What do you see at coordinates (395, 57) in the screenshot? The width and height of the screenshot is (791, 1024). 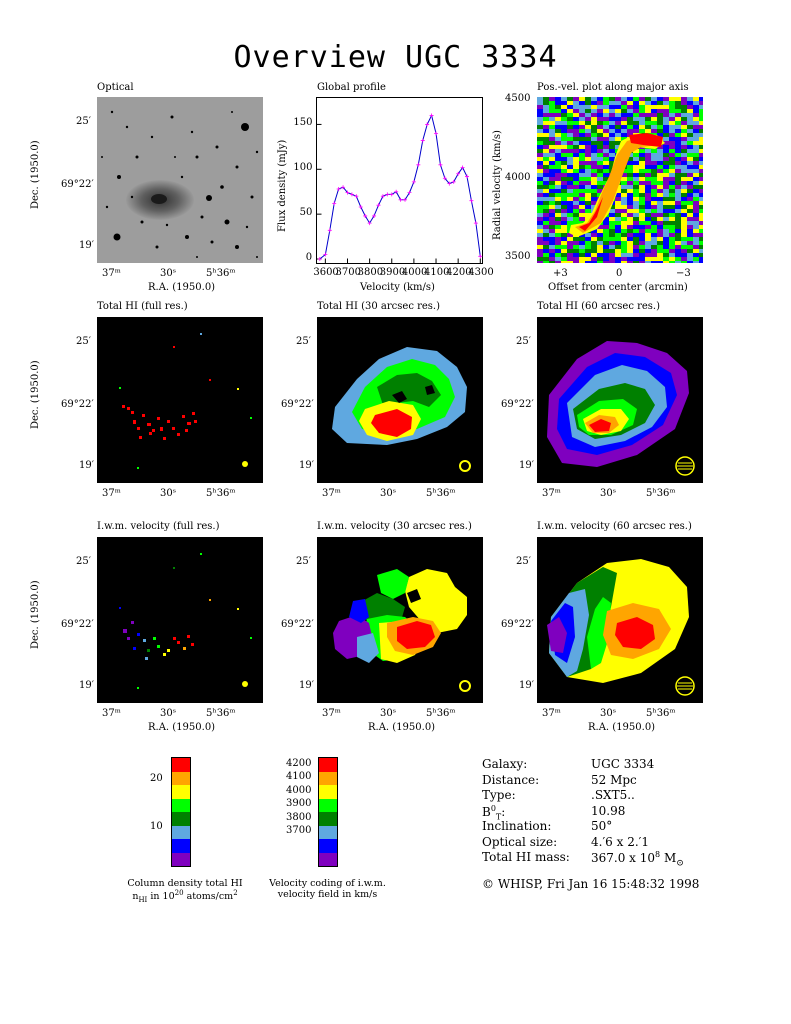 I see `page-title: Overview UGC 3334` at bounding box center [395, 57].